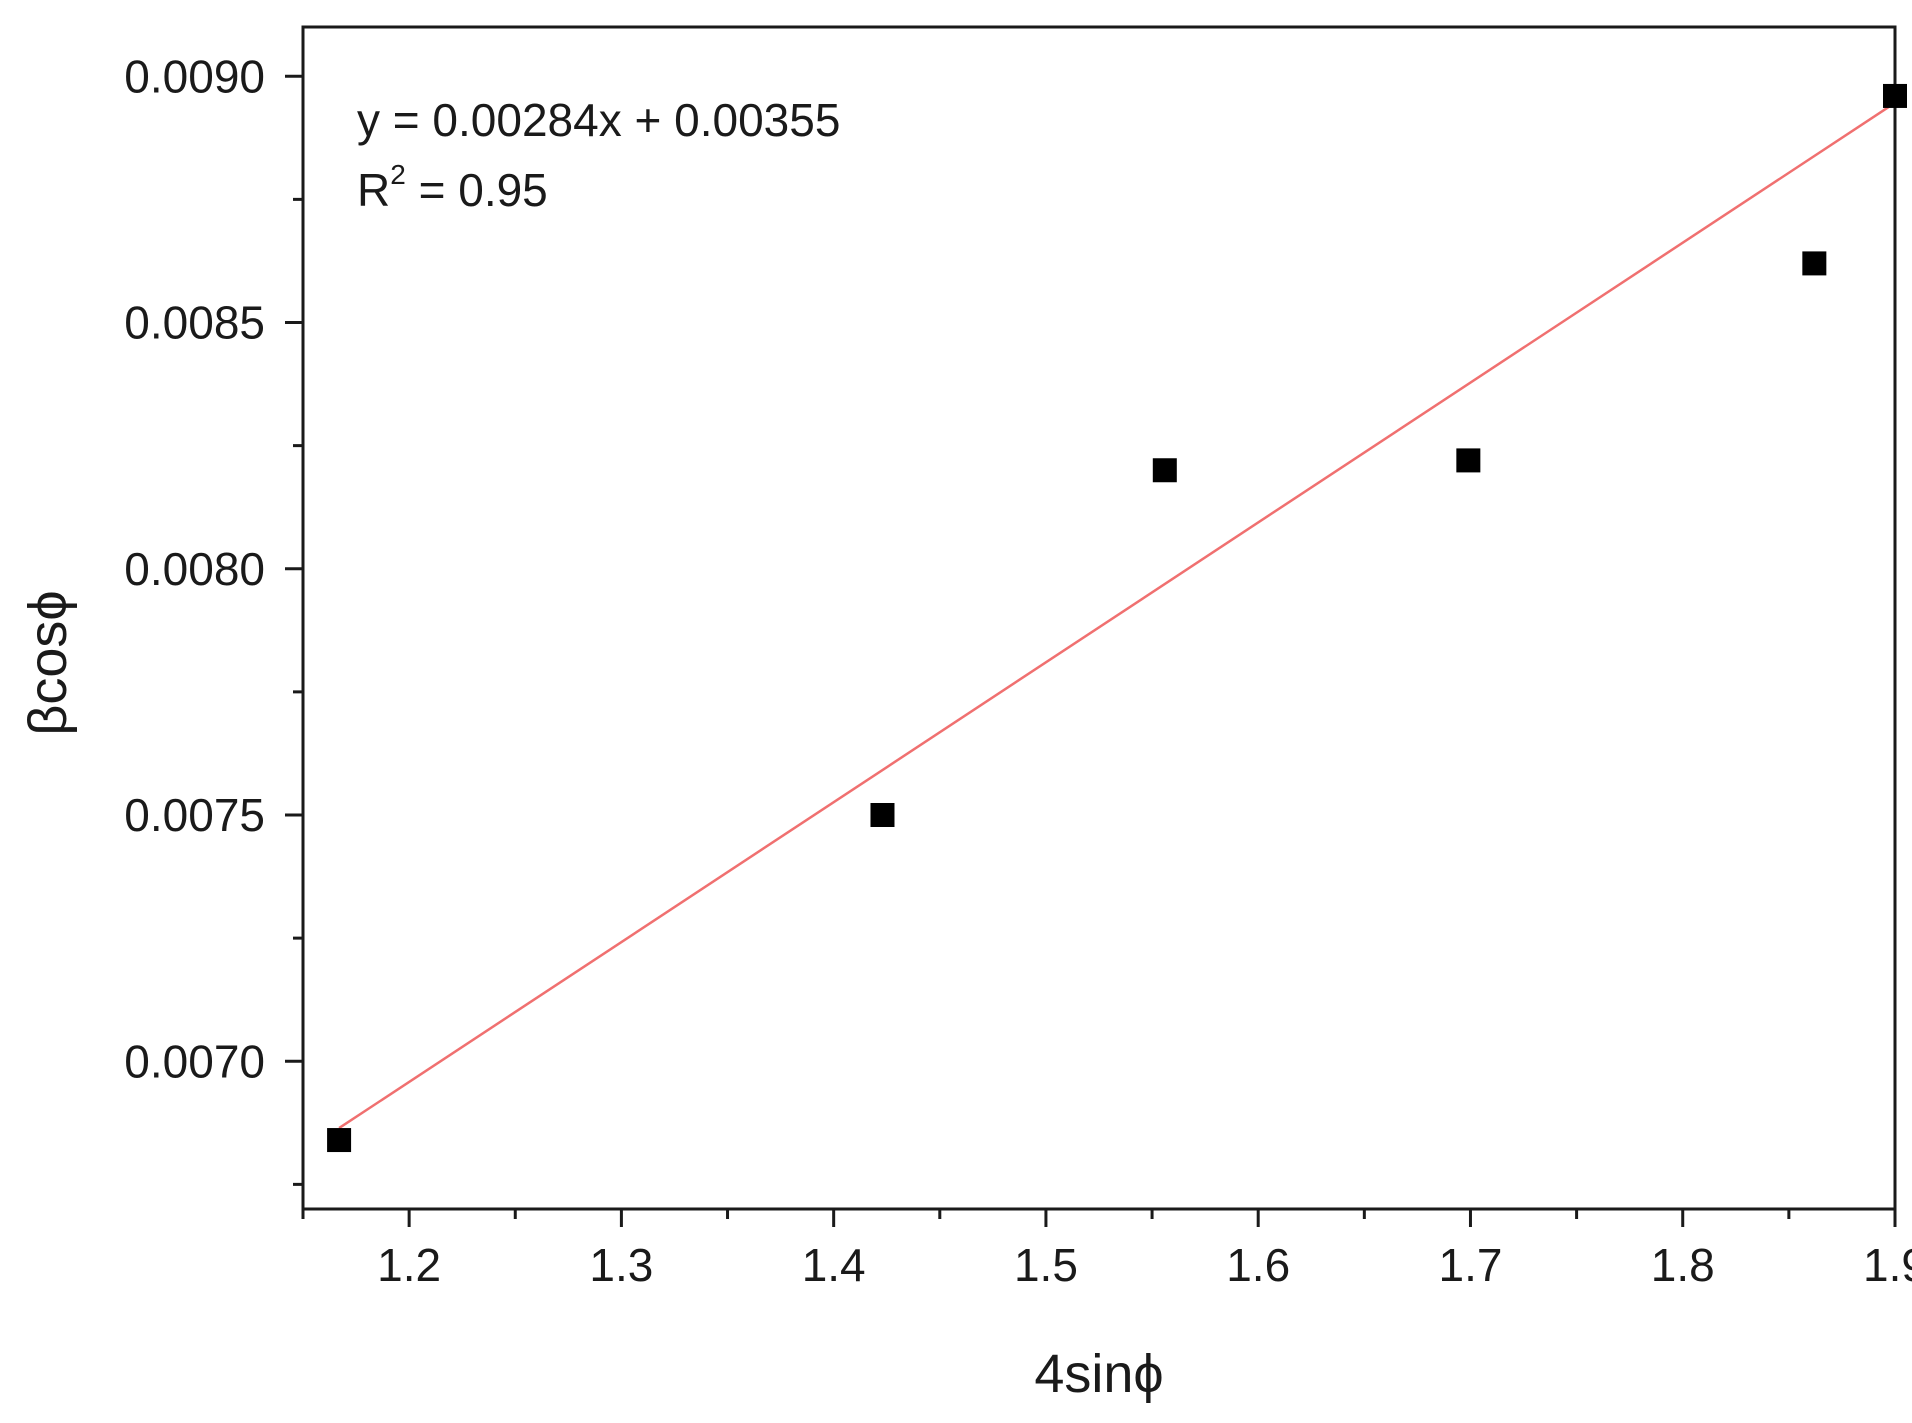 The height and width of the screenshot is (1423, 1912). Describe the element at coordinates (373, 190) in the screenshot. I see `r-squared-prefix: R` at that location.